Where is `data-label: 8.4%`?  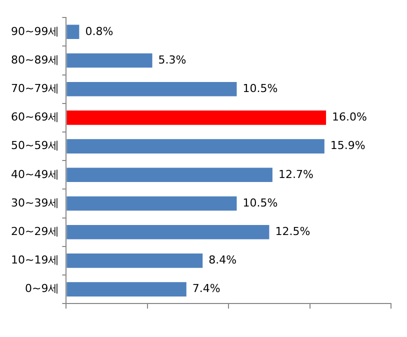
data-label: 8.4% is located at coordinates (222, 260).